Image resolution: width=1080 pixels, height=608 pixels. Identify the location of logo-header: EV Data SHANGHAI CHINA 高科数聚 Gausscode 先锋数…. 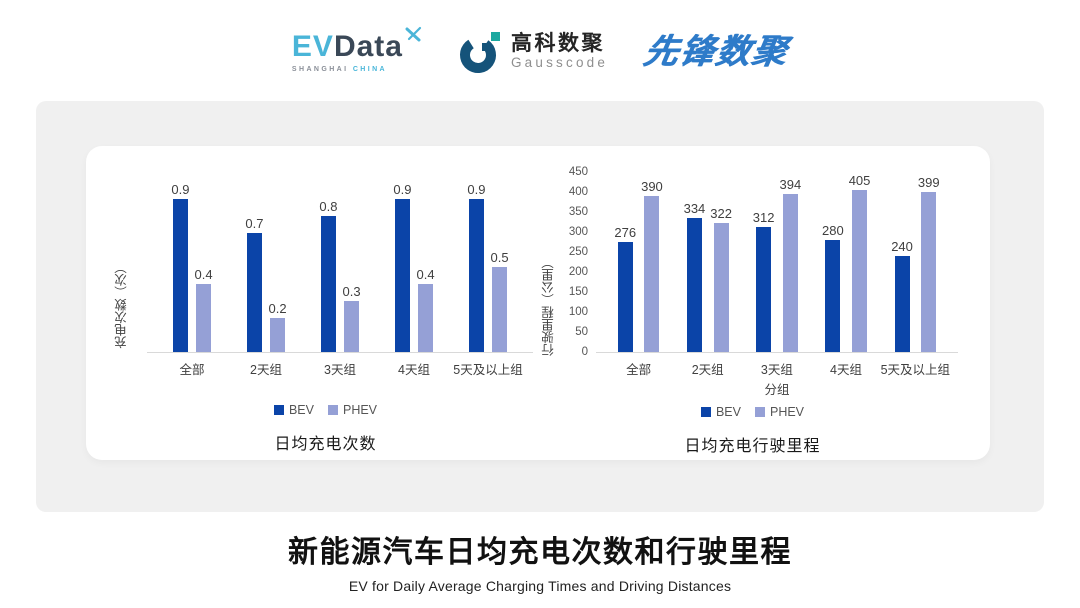
(540, 52).